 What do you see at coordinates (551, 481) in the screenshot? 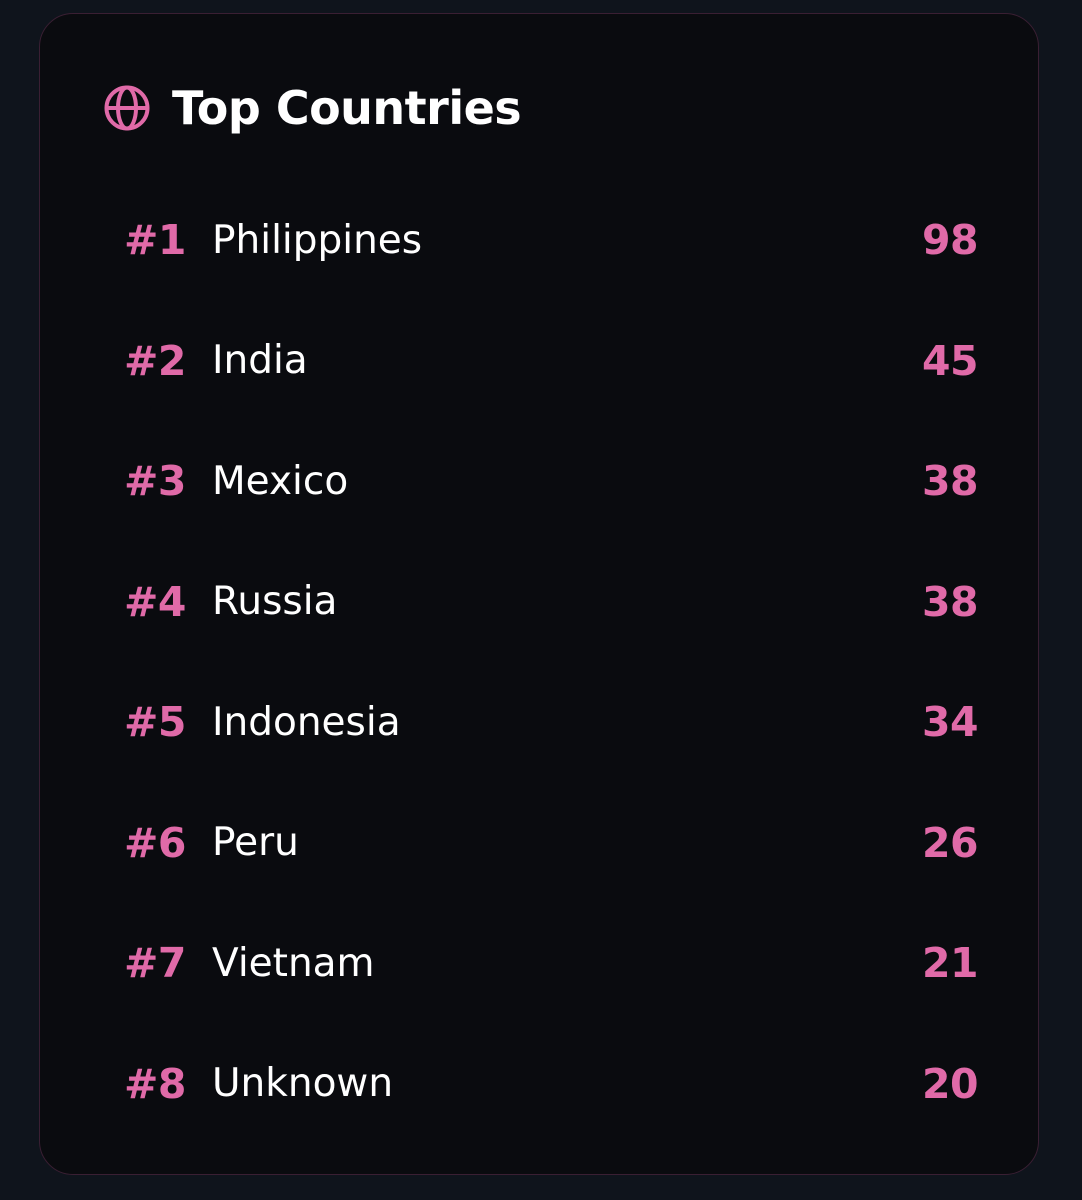
I see `list-item: #3 Mexico 38` at bounding box center [551, 481].